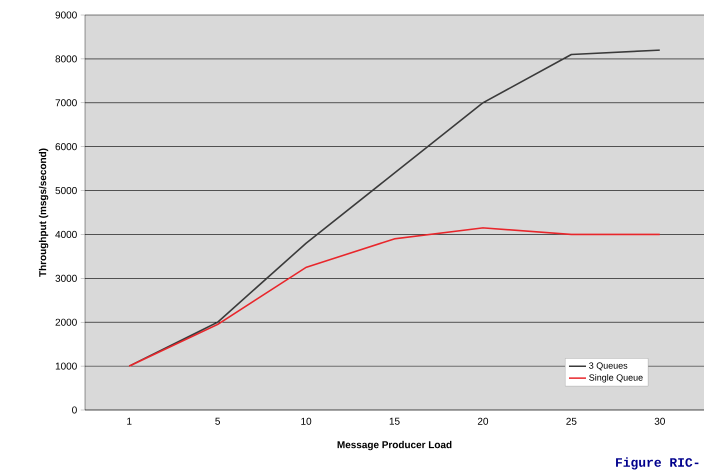 This screenshot has height=473, width=704. Describe the element at coordinates (66, 146) in the screenshot. I see `y-tick-label: 6000` at that location.